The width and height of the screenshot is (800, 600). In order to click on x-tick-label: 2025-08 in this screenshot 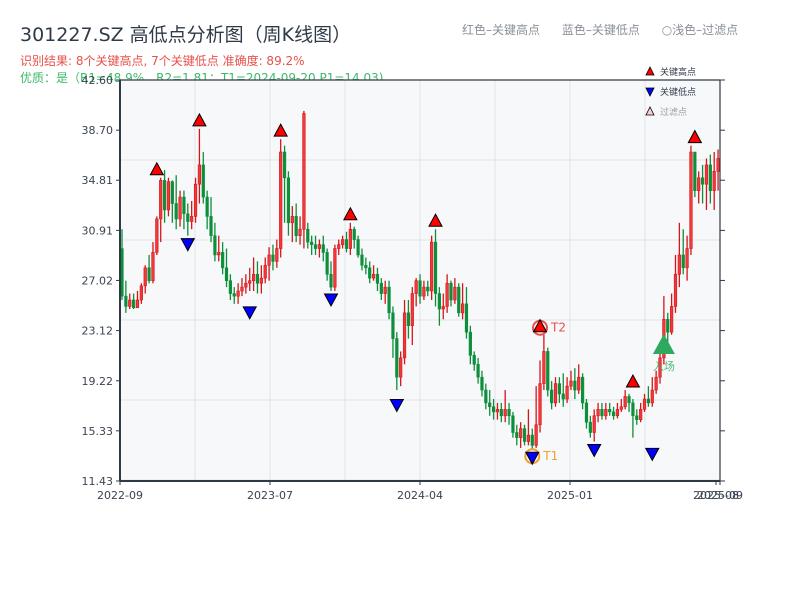, I will do `click(716, 495)`.